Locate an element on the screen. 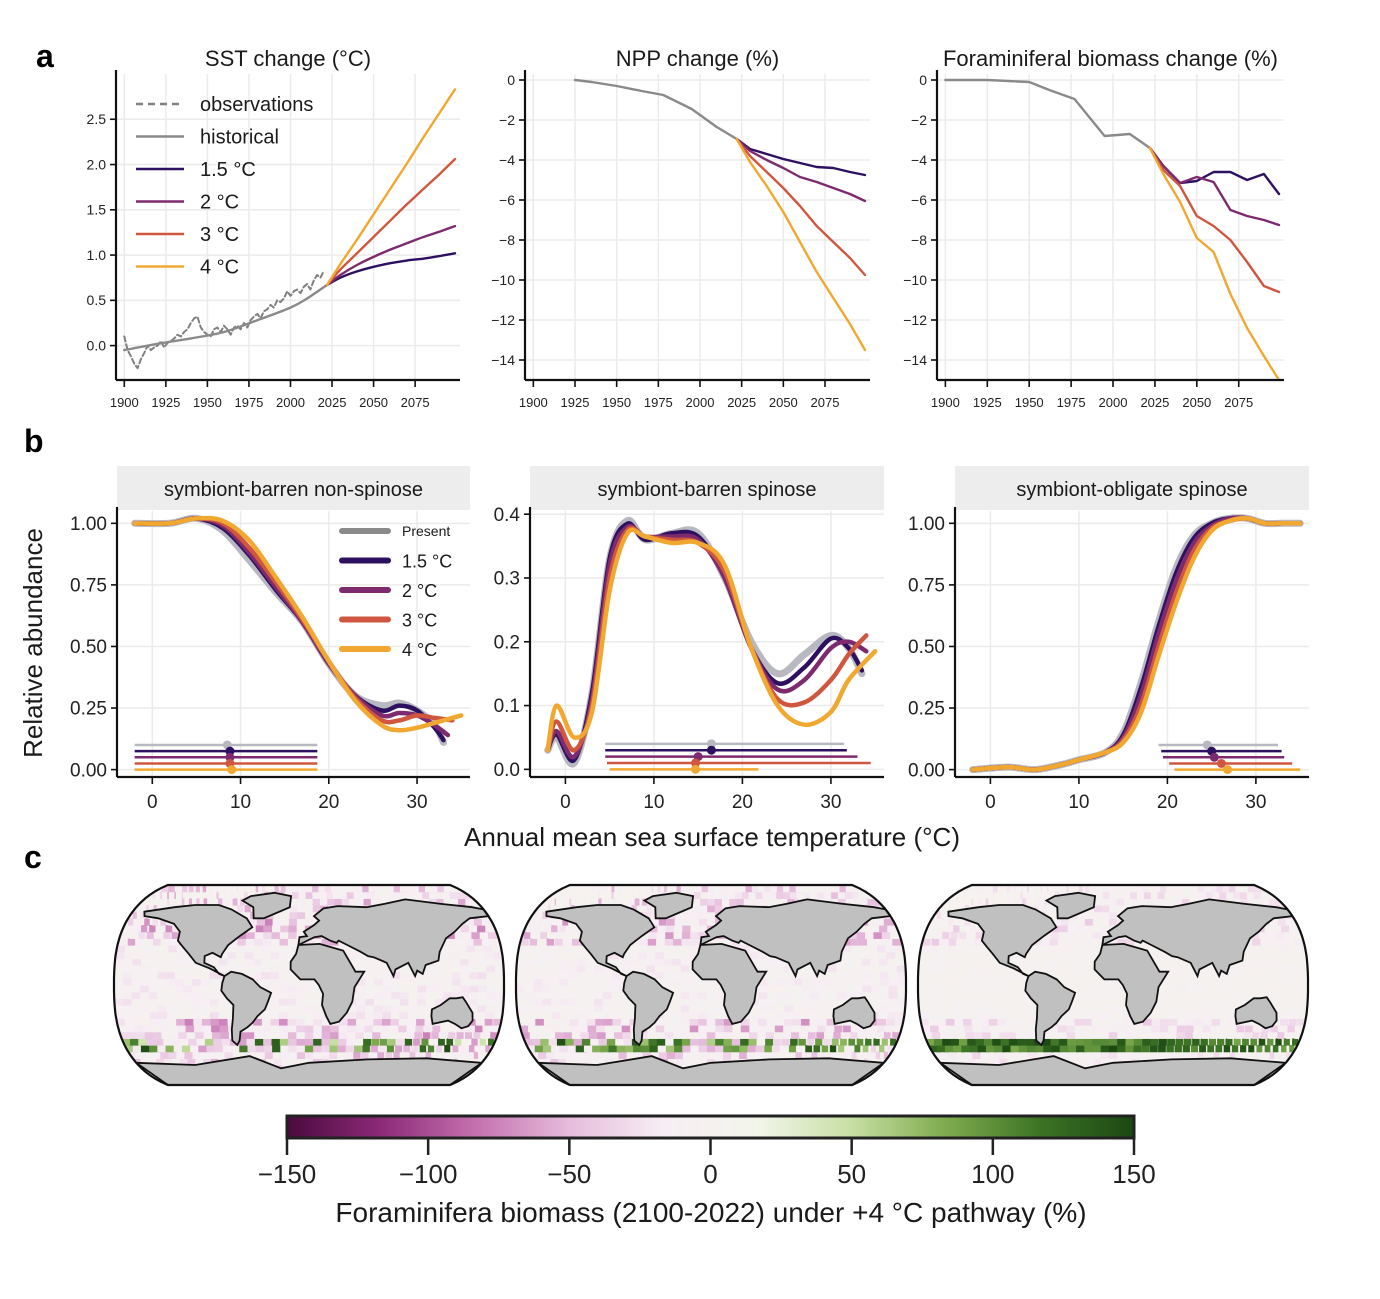 This screenshot has height=1299, width=1380. facet-strip is located at coordinates (293, 488).